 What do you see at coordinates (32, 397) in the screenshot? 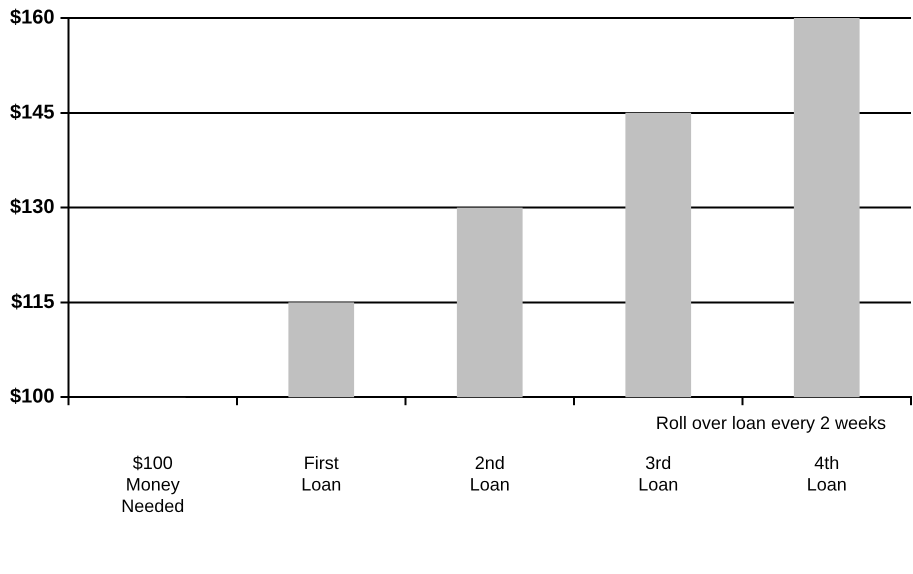
I see `y-tick-label: $100` at bounding box center [32, 397].